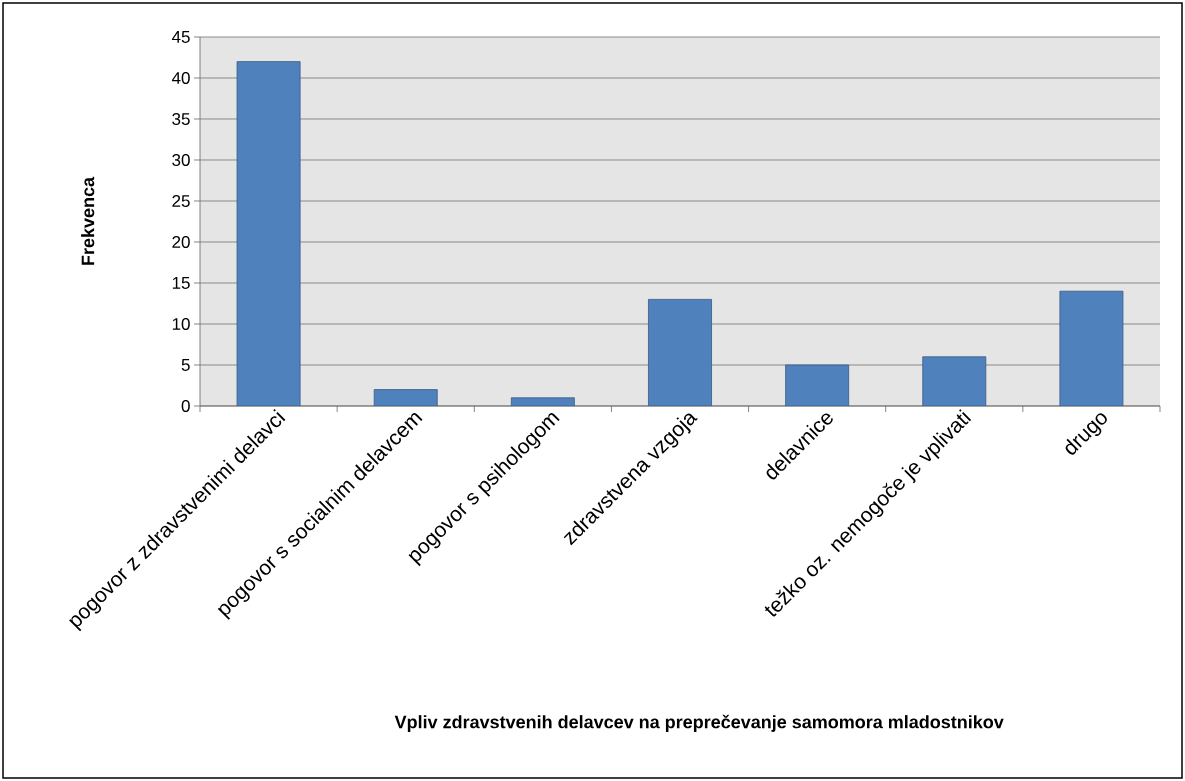 The image size is (1185, 781). What do you see at coordinates (181, 283) in the screenshot?
I see `y-tick-label: 15` at bounding box center [181, 283].